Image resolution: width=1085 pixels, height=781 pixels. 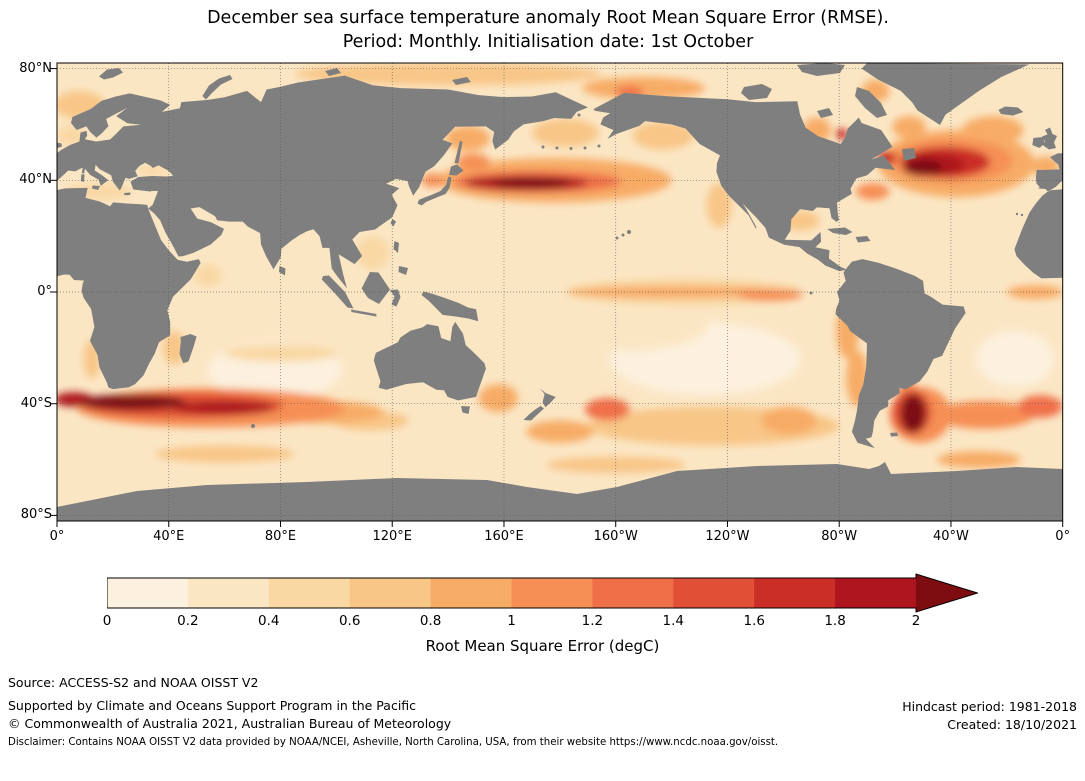 What do you see at coordinates (769, 294) in the screenshot?
I see `rmse-hotspot-east-equatorial-pacific` at bounding box center [769, 294].